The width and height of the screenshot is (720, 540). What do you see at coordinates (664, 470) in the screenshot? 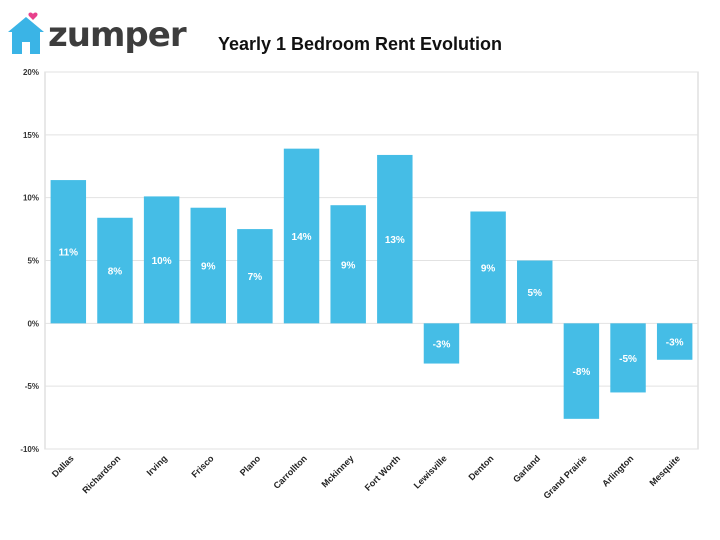
I see `x-tick-label: Mesquite` at bounding box center [664, 470].